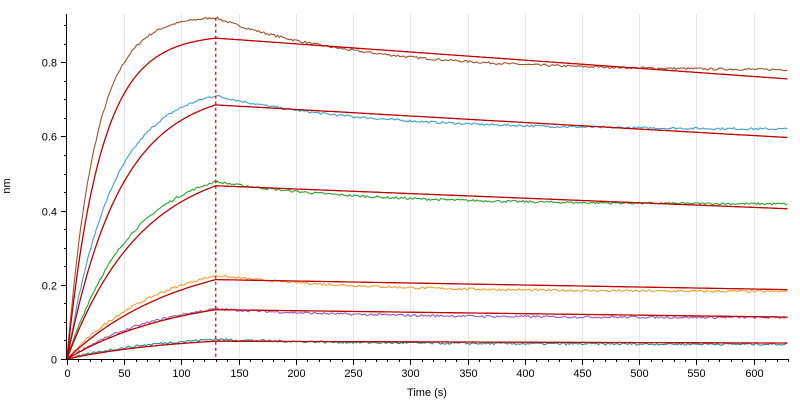 The width and height of the screenshot is (800, 400). I want to click on x-tick-label: 600, so click(754, 374).